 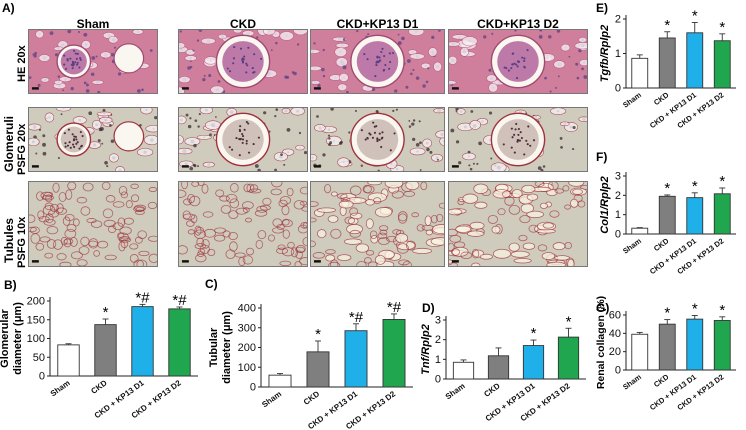 What do you see at coordinates (93, 139) in the screenshot?
I see `micrograph-psfg-20x-sham` at bounding box center [93, 139].